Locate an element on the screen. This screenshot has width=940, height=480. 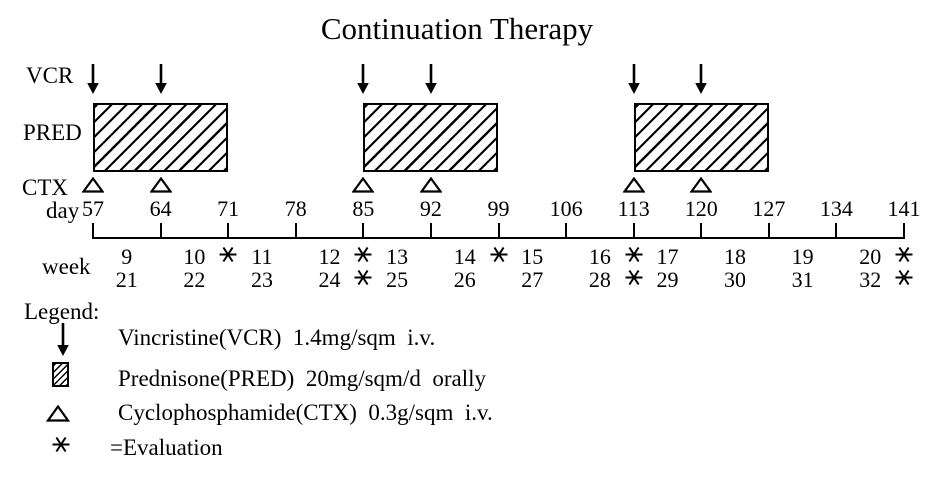
week-number-row1: 11 is located at coordinates (262, 256).